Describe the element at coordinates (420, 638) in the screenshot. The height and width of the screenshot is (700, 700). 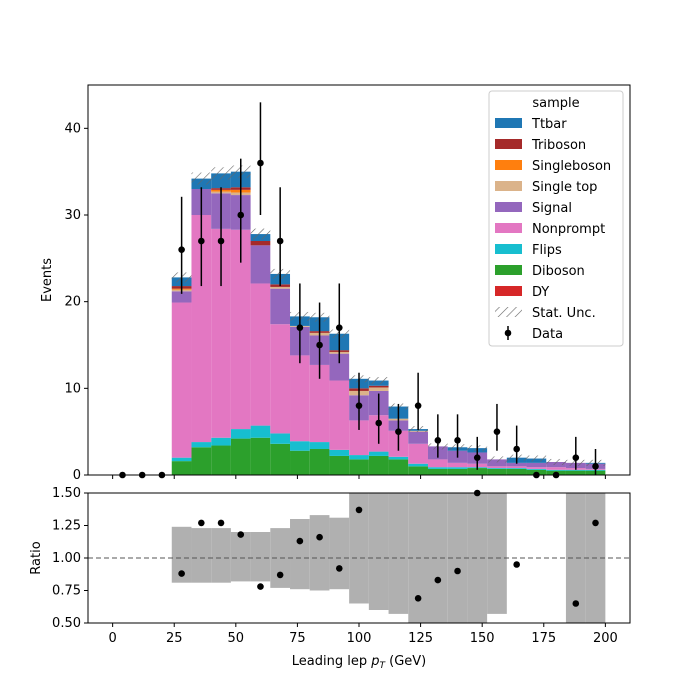
I see `x-tick-label: 125` at that location.